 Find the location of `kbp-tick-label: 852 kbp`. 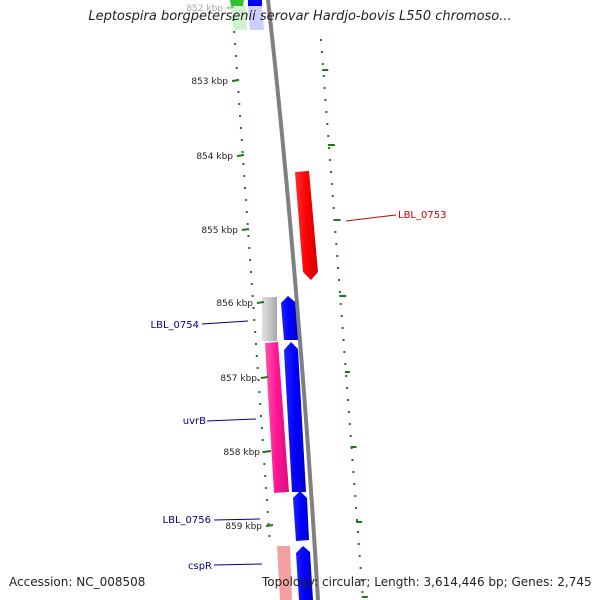

kbp-tick-label: 852 kbp is located at coordinates (204, 9).